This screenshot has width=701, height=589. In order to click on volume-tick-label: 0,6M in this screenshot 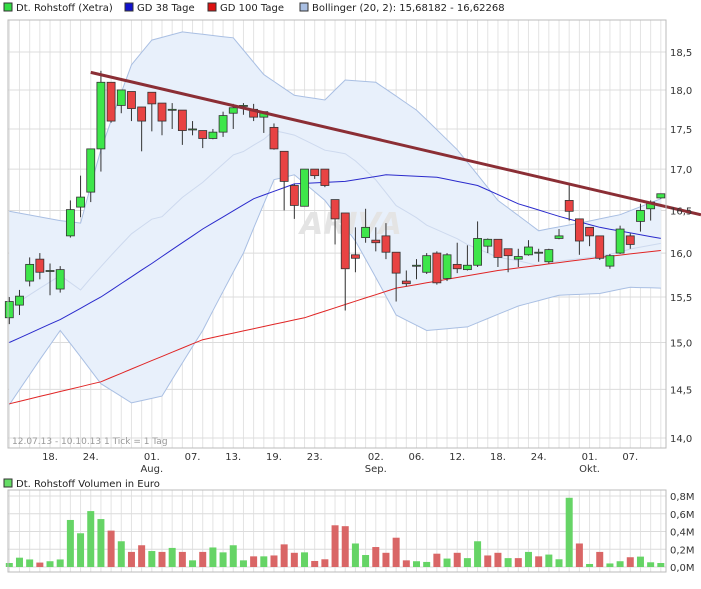, I will do `click(682, 515)`.